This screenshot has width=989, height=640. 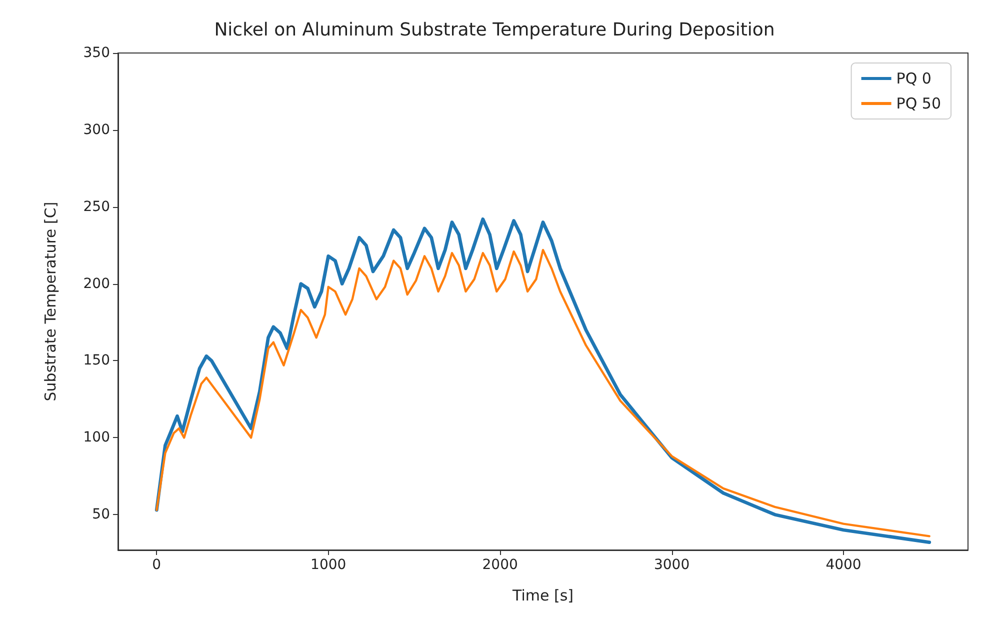 What do you see at coordinates (157, 565) in the screenshot?
I see `x-tick-label: 0` at bounding box center [157, 565].